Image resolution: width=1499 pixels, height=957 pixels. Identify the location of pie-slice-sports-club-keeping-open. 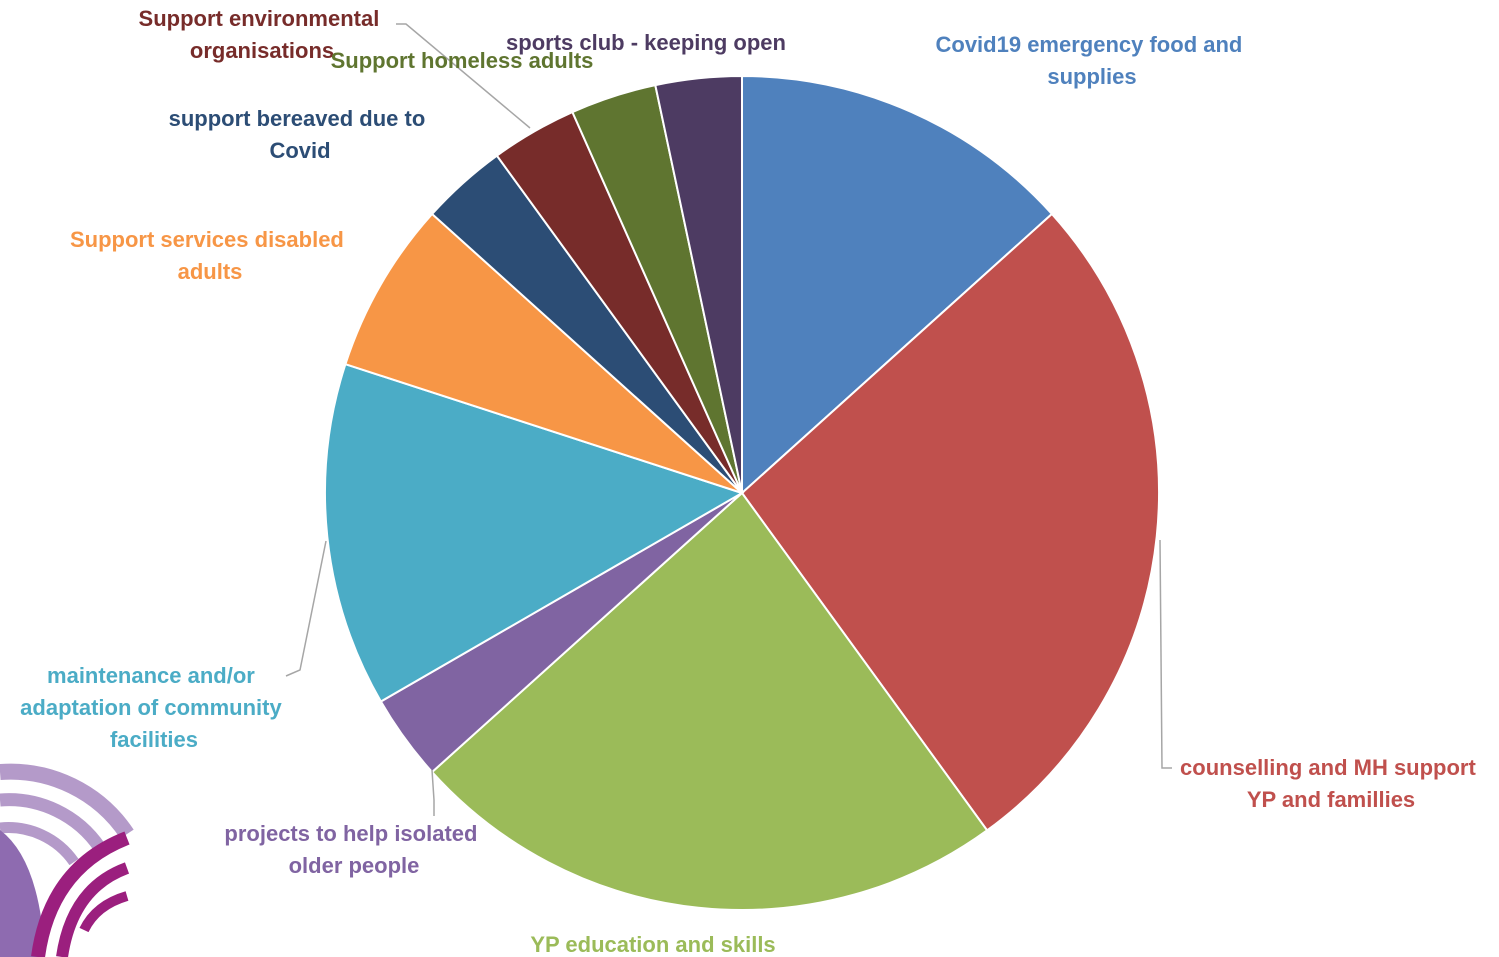
(698, 284).